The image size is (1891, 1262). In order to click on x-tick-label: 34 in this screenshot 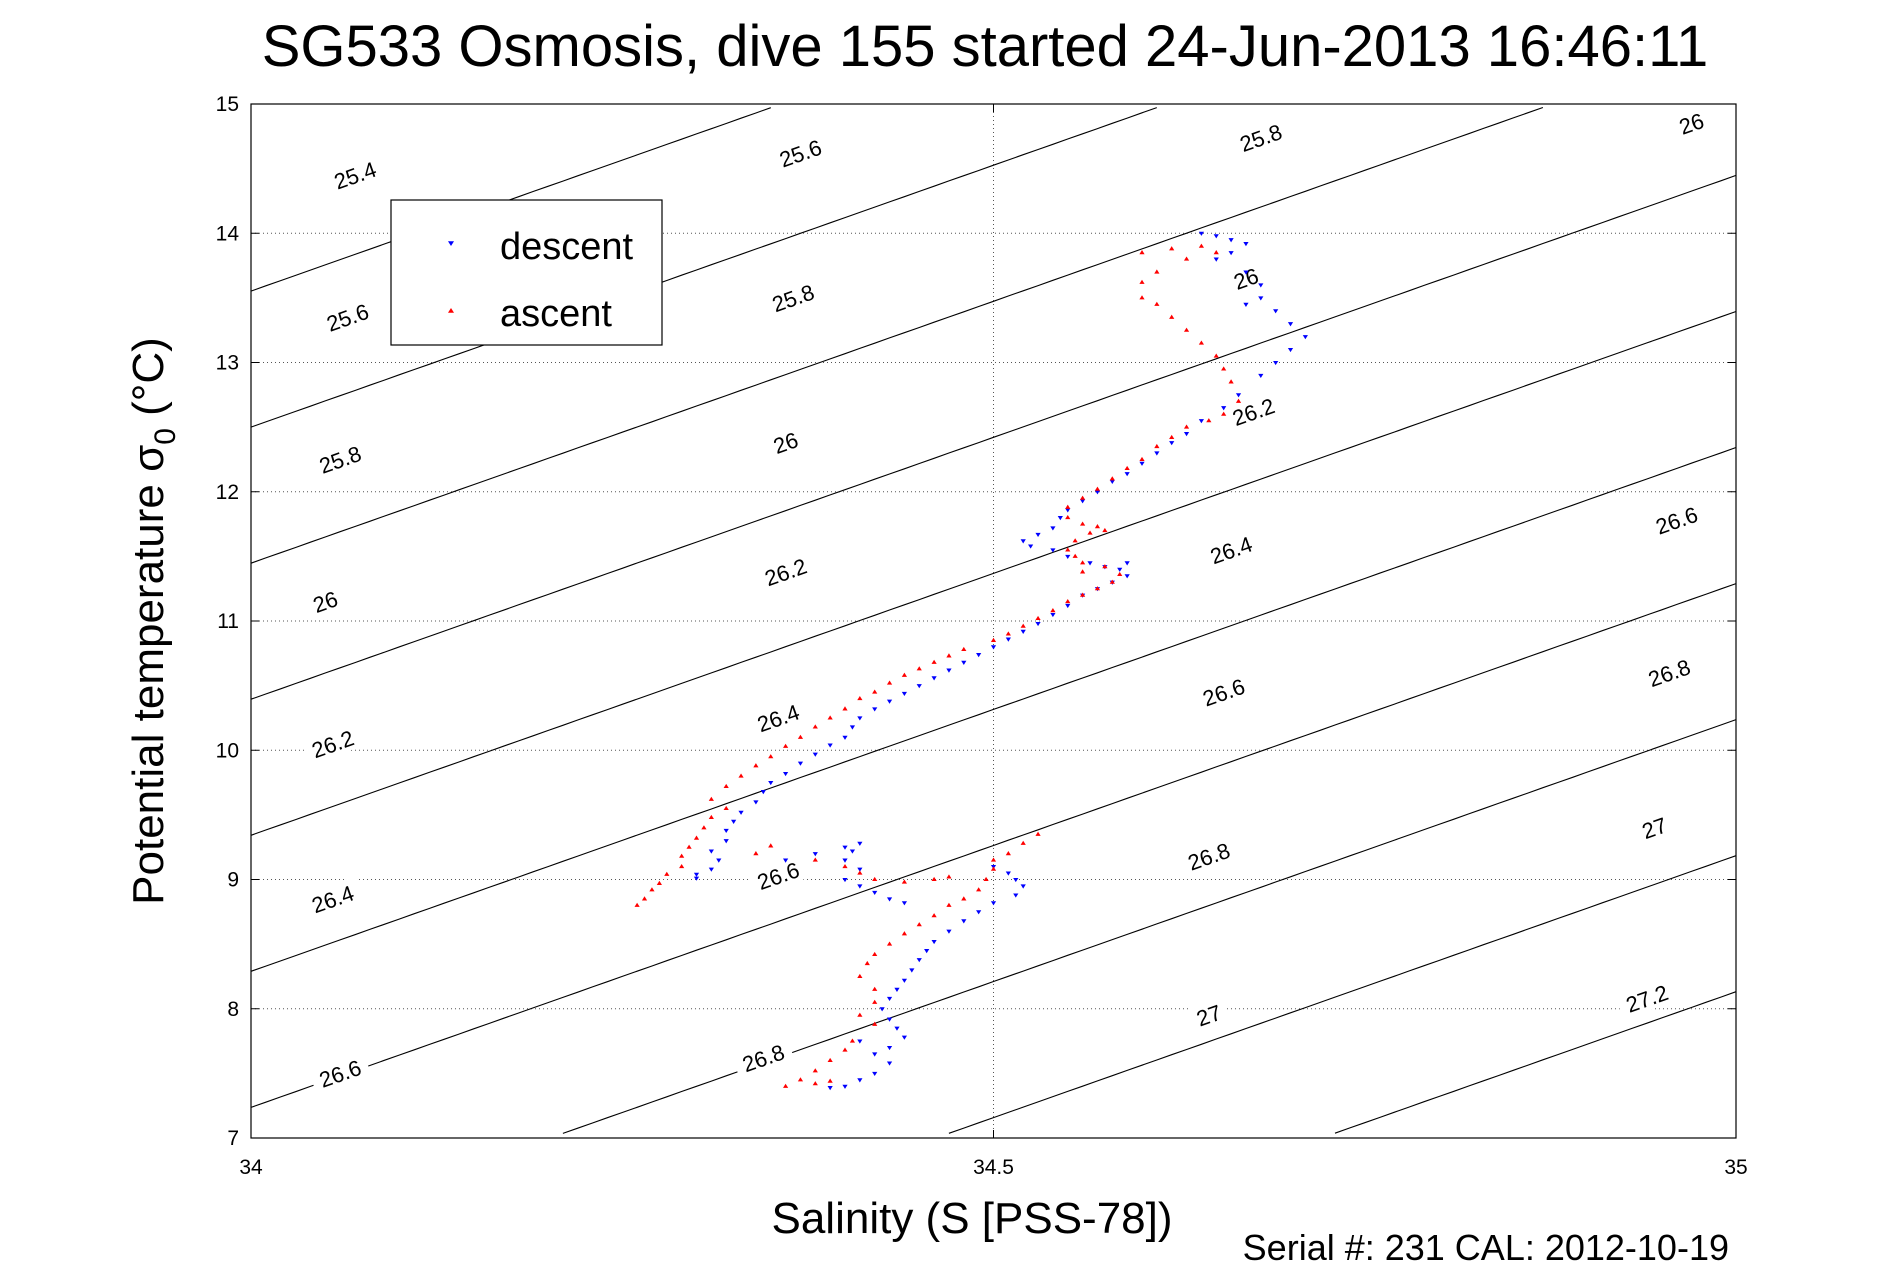, I will do `click(251, 1167)`.